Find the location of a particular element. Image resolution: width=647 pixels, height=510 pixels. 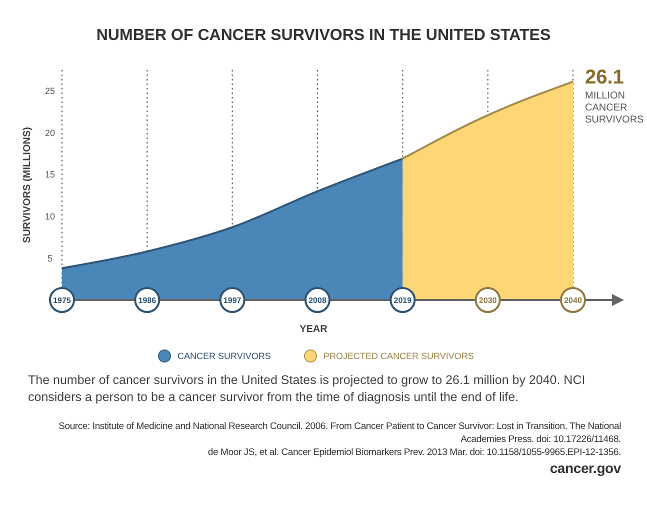

y-tick-label: 20 is located at coordinates (50, 133).